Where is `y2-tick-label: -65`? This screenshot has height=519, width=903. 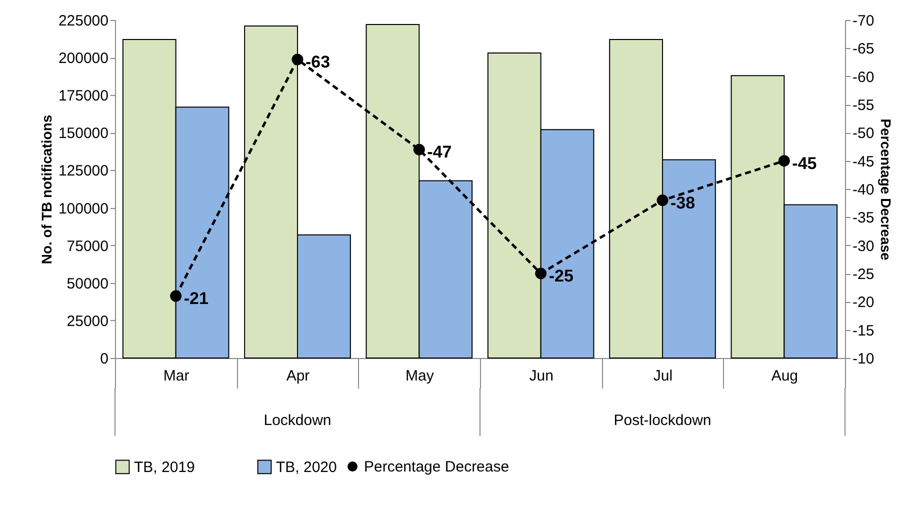 y2-tick-label: -65 is located at coordinates (863, 49).